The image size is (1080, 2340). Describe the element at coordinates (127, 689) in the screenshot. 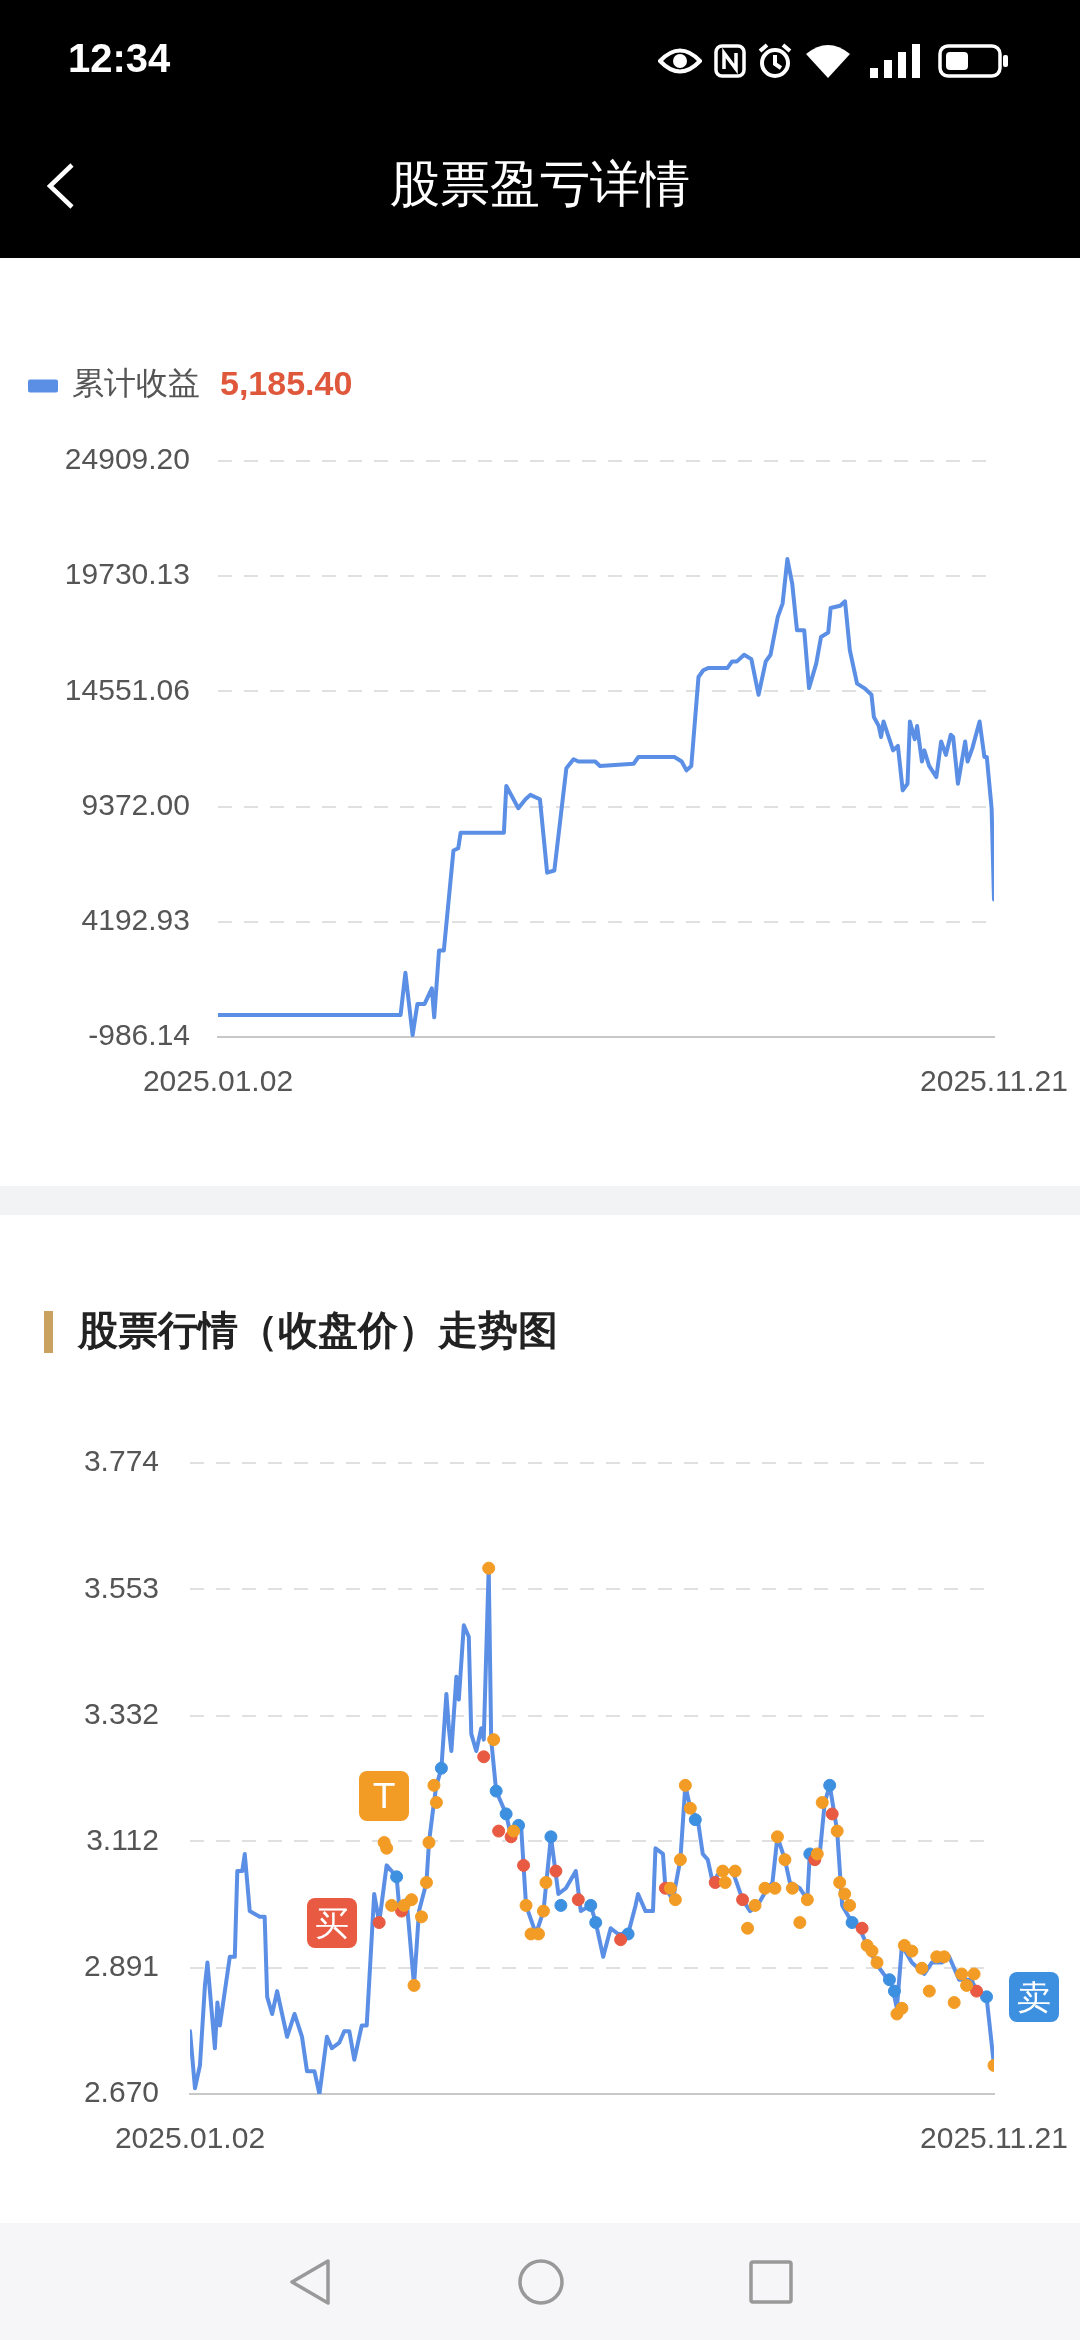

I see `y-tick-label: 14551.06` at that location.